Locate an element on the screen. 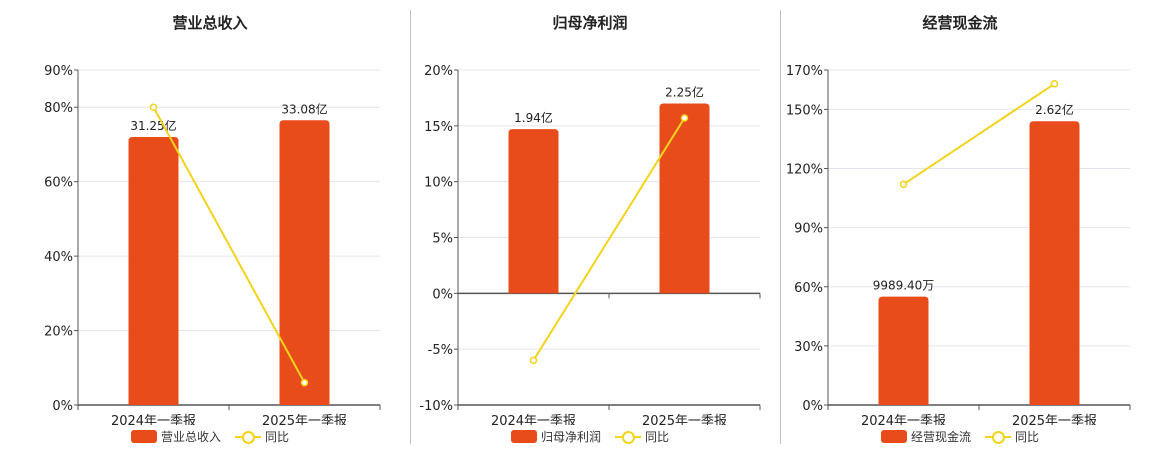 This screenshot has width=1160, height=450. y-tick-label: 120% is located at coordinates (804, 170).